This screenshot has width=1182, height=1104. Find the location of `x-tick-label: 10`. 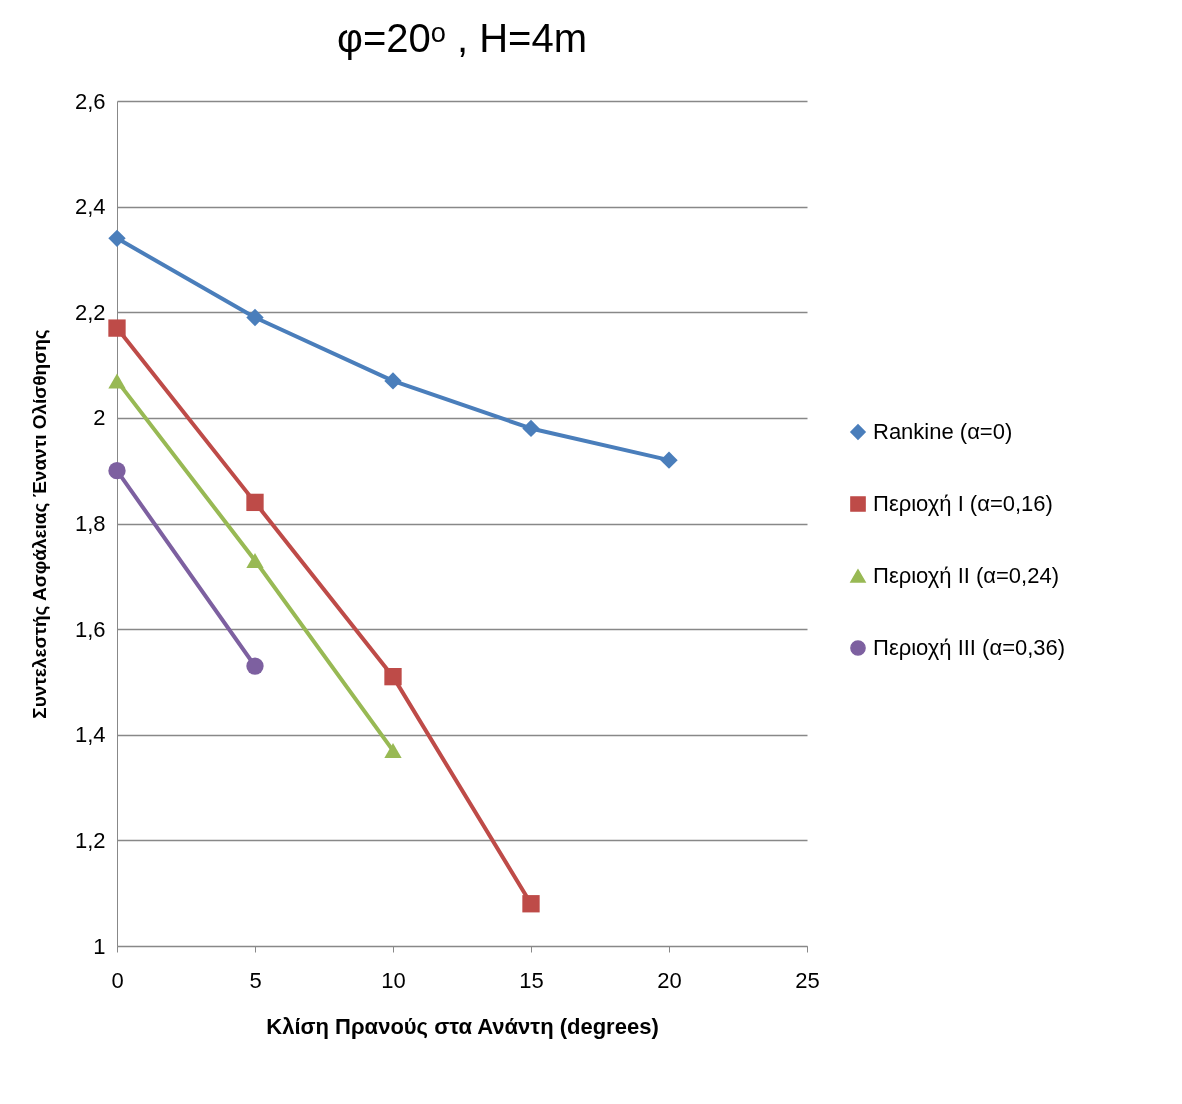

x-tick-label: 10 is located at coordinates (393, 980).